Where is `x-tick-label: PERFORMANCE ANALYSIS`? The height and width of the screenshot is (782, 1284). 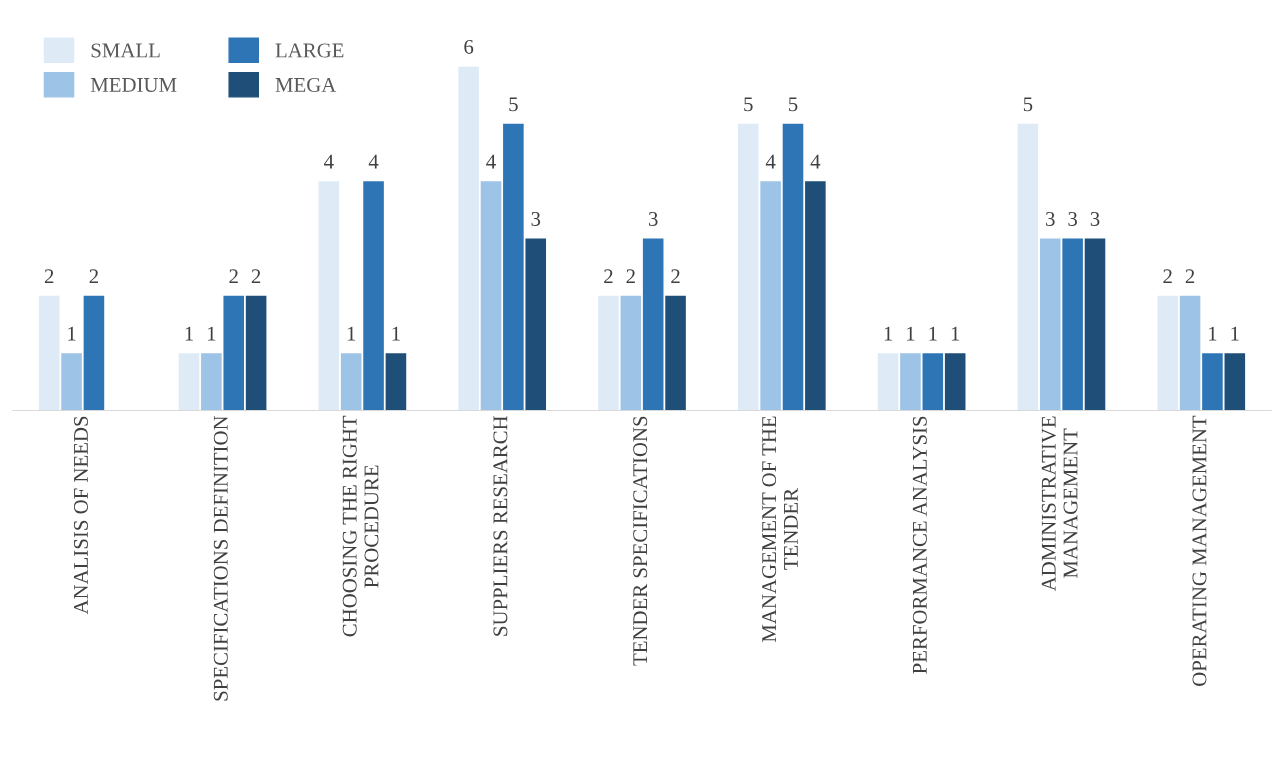
x-tick-label: PERFORMANCE ANALYSIS is located at coordinates (919, 545).